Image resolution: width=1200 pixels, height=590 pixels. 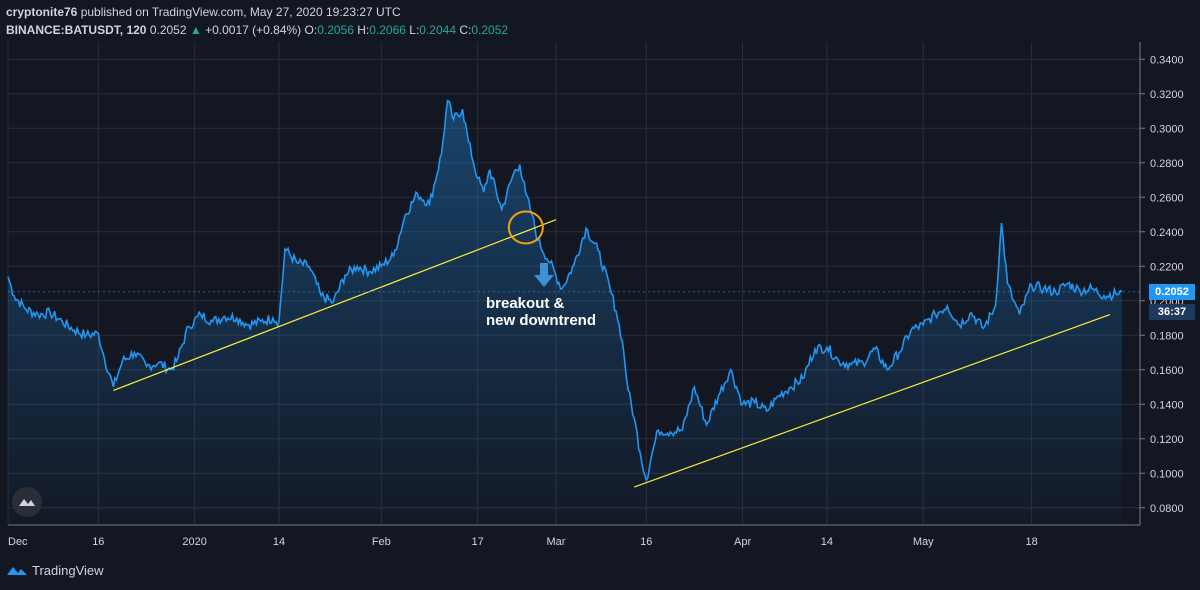 What do you see at coordinates (1172, 312) in the screenshot?
I see `bar-countdown-tag: 36:37` at bounding box center [1172, 312].